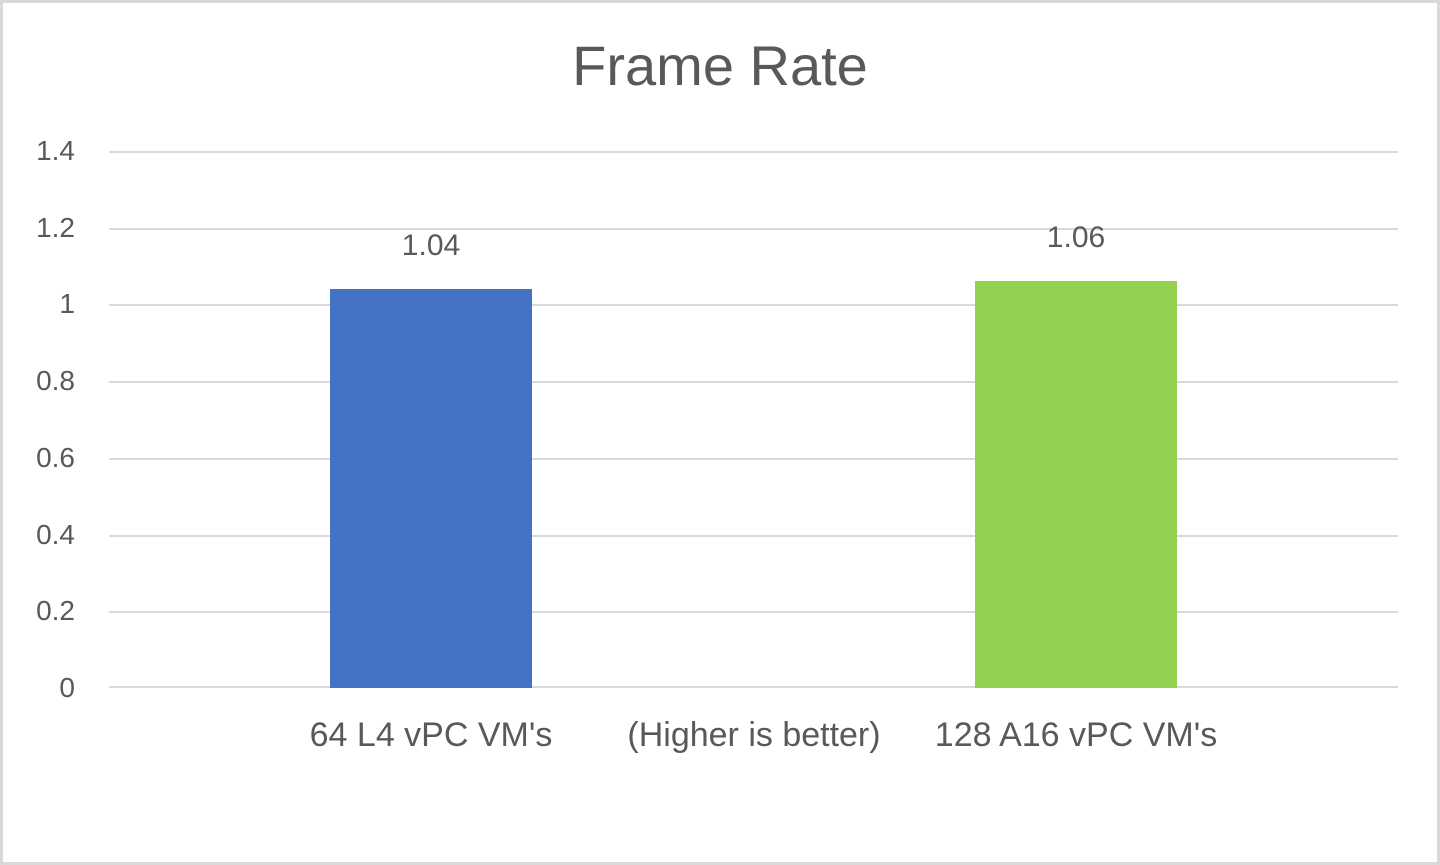 The height and width of the screenshot is (865, 1440). I want to click on y-axis-tick-label: 0.8, so click(55, 381).